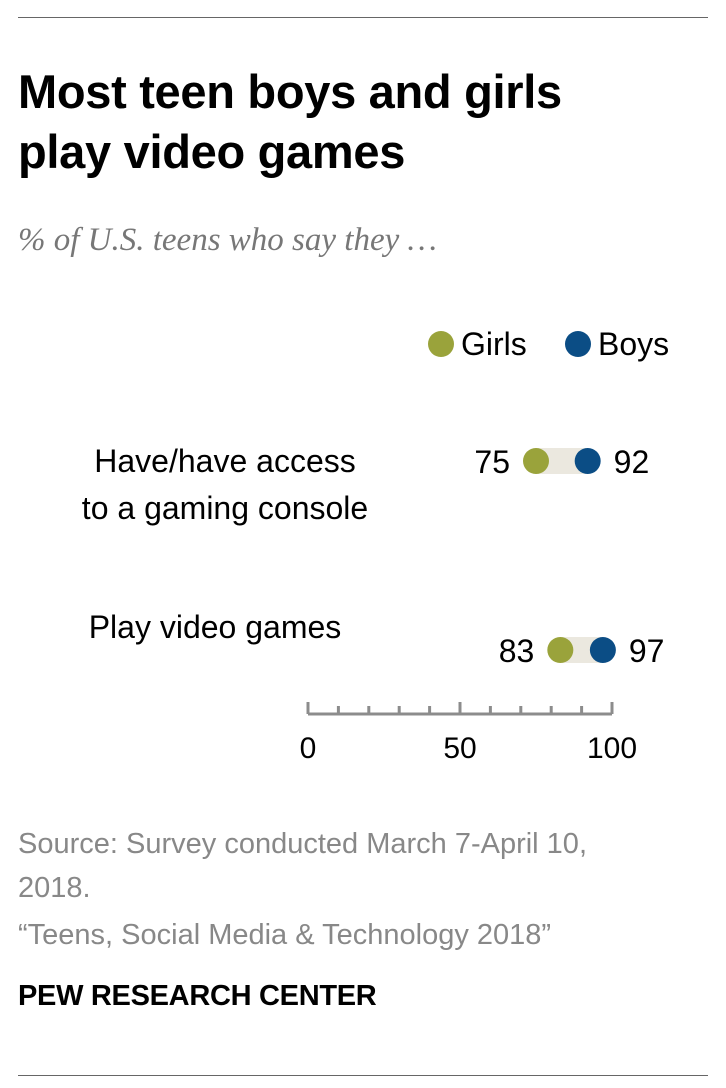 The height and width of the screenshot is (1088, 726). What do you see at coordinates (363, 1075) in the screenshot?
I see `bottom-rule` at bounding box center [363, 1075].